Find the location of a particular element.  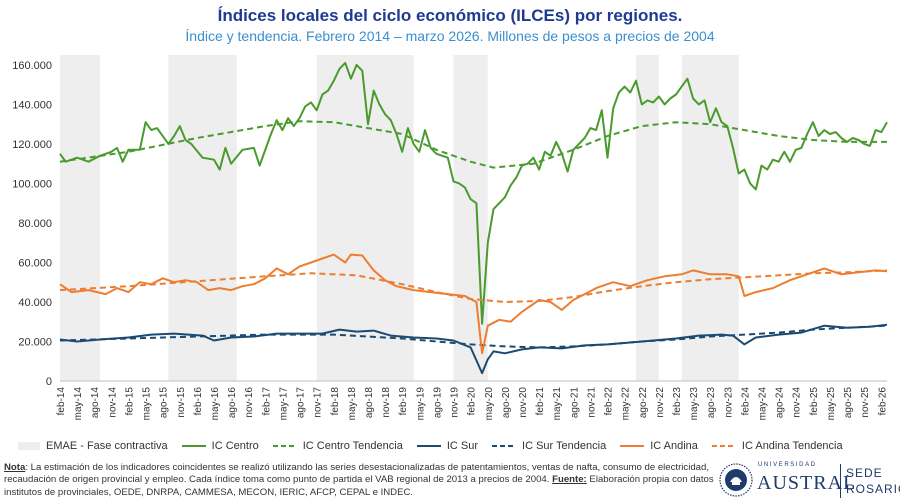

footnote-fuente-label: Fuente: is located at coordinates (569, 480).